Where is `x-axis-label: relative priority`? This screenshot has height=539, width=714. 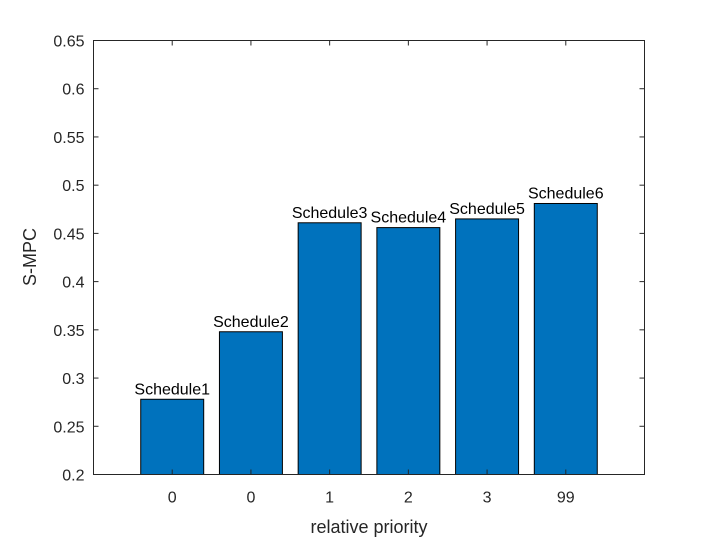
x-axis-label: relative priority is located at coordinates (368, 527).